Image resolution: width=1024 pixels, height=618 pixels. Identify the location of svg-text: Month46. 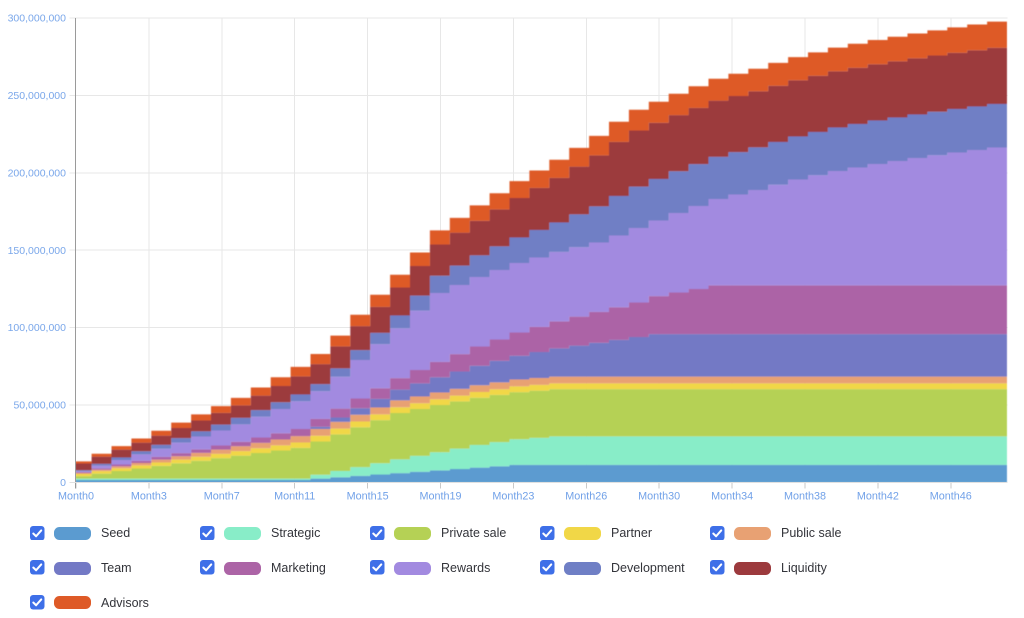
(951, 497).